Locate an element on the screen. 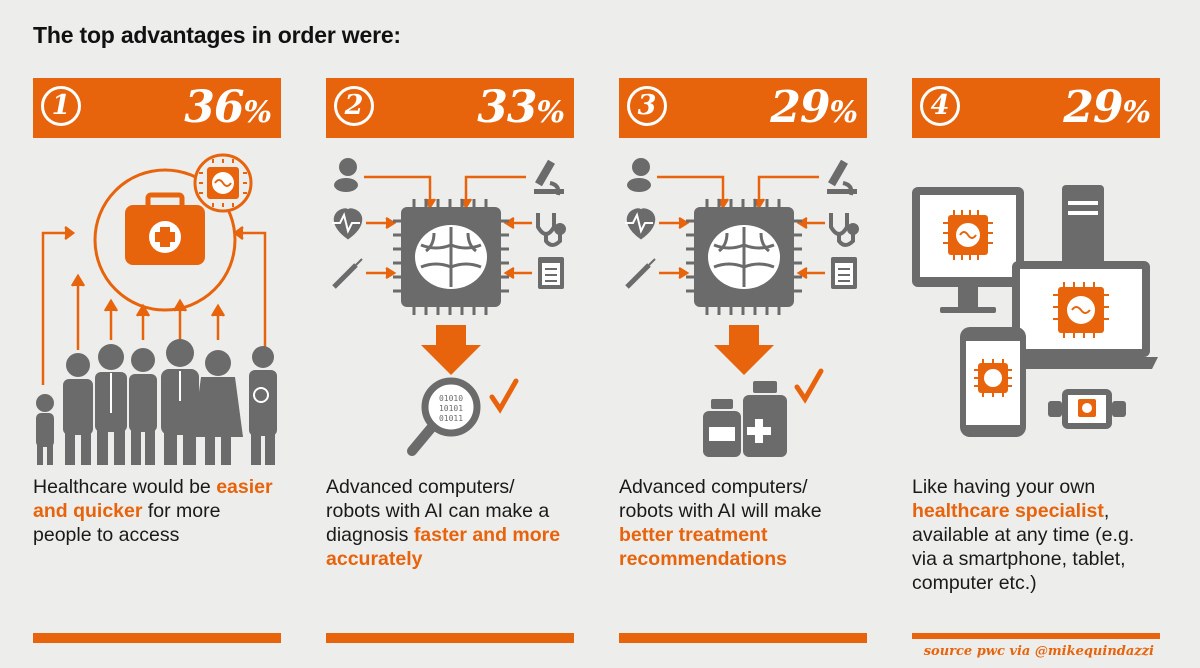  rank-badge: 3 is located at coordinates (647, 106).